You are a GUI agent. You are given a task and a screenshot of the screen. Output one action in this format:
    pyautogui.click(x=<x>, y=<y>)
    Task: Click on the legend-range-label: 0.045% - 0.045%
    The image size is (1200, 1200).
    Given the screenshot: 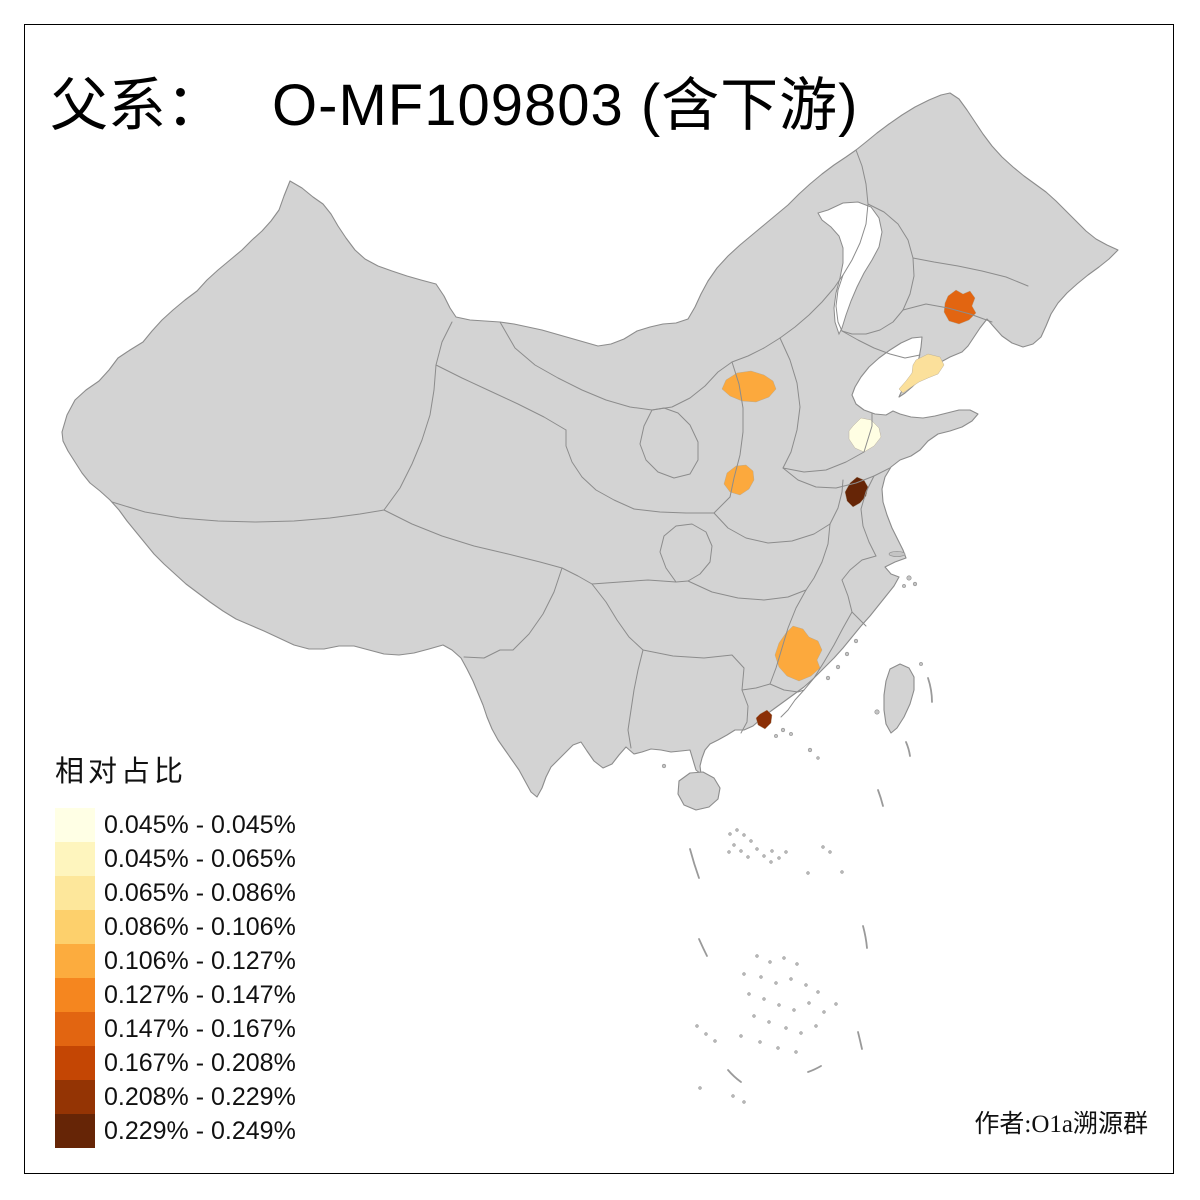 What is the action you would take?
    pyautogui.click(x=200, y=824)
    